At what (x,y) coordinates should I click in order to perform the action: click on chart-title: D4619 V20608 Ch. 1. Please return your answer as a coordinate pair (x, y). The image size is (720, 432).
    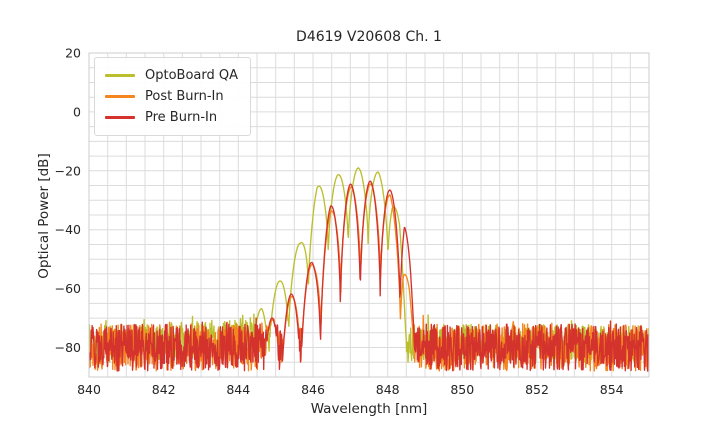
    Looking at the image, I should click on (369, 37).